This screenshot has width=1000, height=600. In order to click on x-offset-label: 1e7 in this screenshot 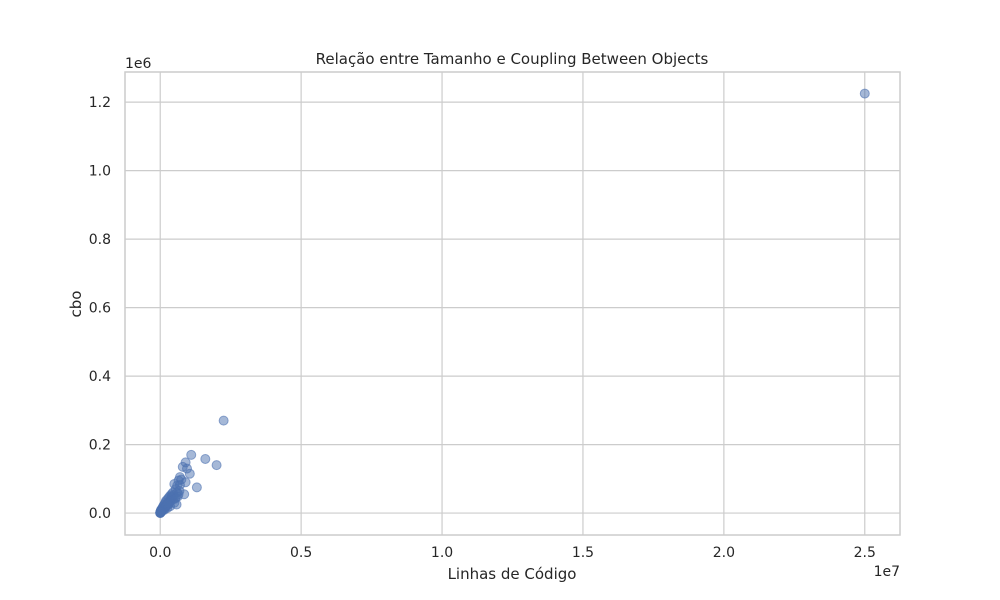, I will do `click(887, 572)`.